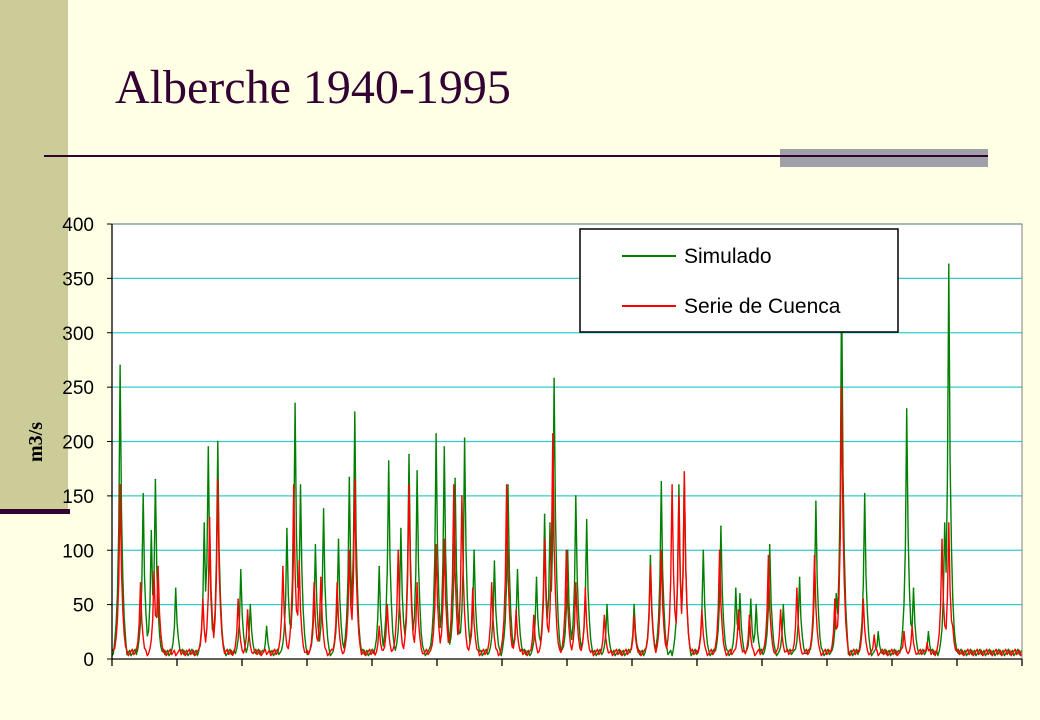 Image resolution: width=1040 pixels, height=720 pixels. I want to click on title-rule, so click(516, 156).